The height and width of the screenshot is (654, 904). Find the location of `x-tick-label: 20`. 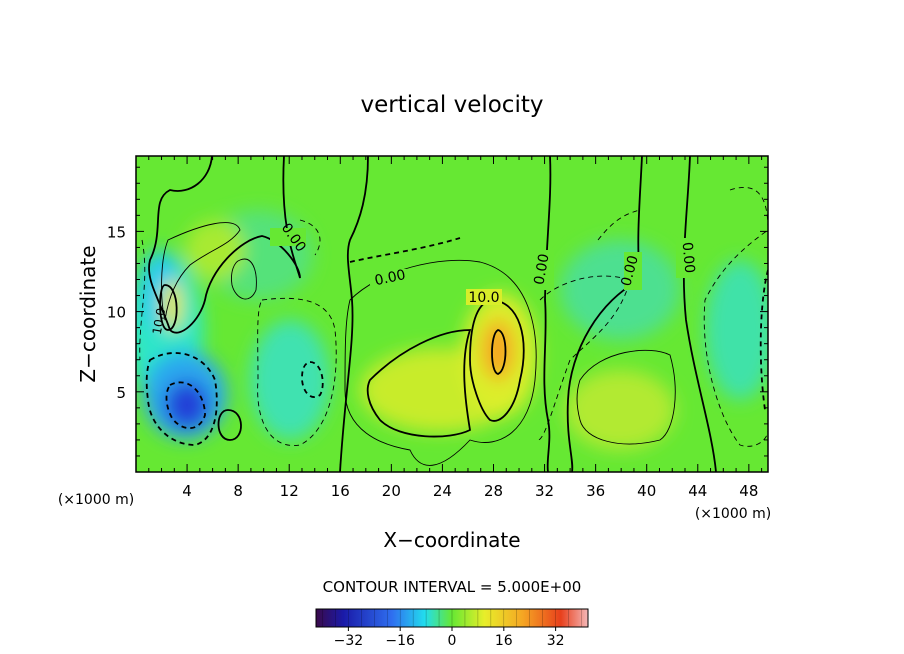

x-tick-label: 20 is located at coordinates (391, 491).